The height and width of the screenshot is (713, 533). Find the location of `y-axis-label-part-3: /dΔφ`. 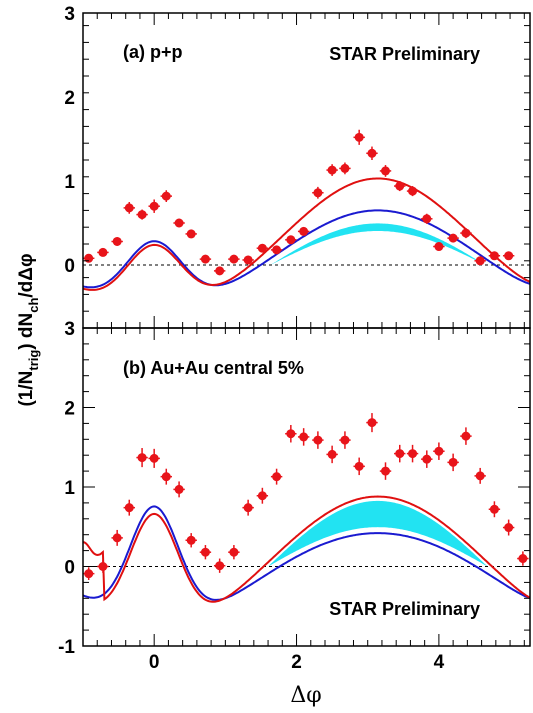

y-axis-label-part-3: /dΔφ is located at coordinates (26, 275).